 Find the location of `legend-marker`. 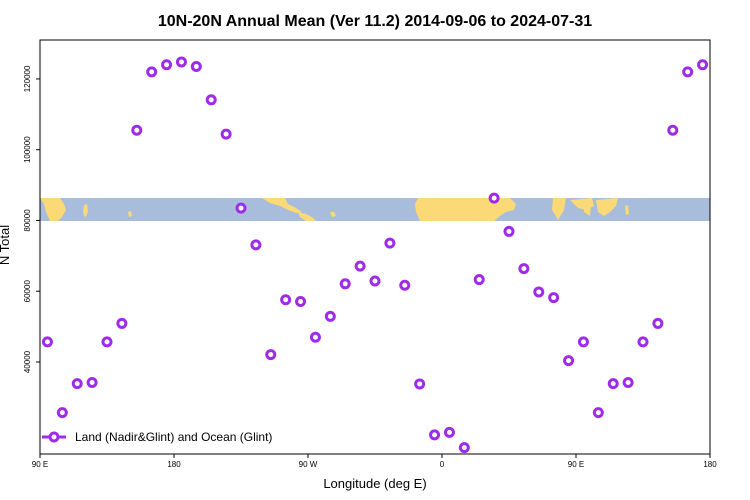

legend-marker is located at coordinates (54, 437).